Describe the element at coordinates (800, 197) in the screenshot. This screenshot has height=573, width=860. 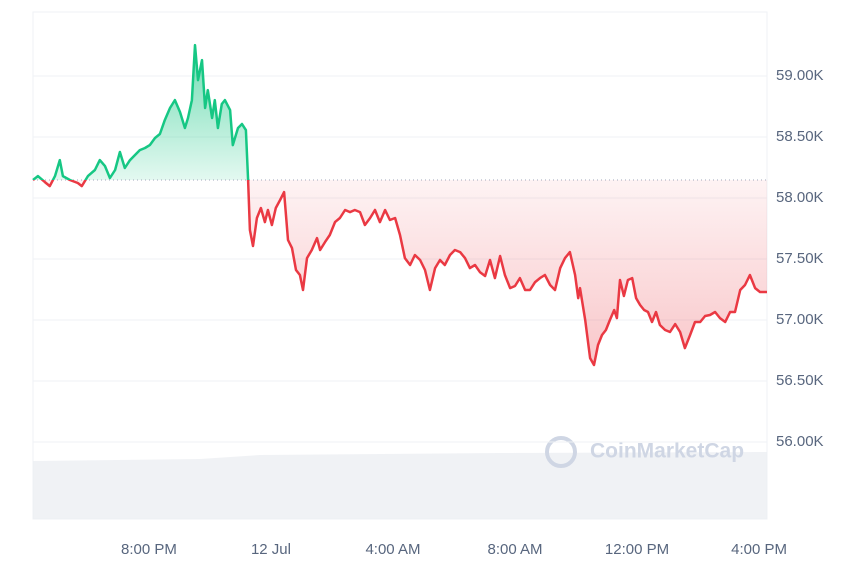
I see `y-tick-label: 58.00K` at that location.